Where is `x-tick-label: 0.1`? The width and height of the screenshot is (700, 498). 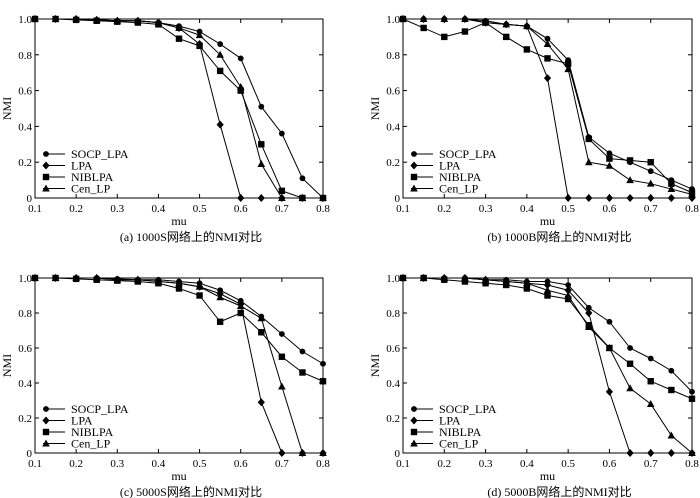
x-tick-label: 0.1 is located at coordinates (403, 209).